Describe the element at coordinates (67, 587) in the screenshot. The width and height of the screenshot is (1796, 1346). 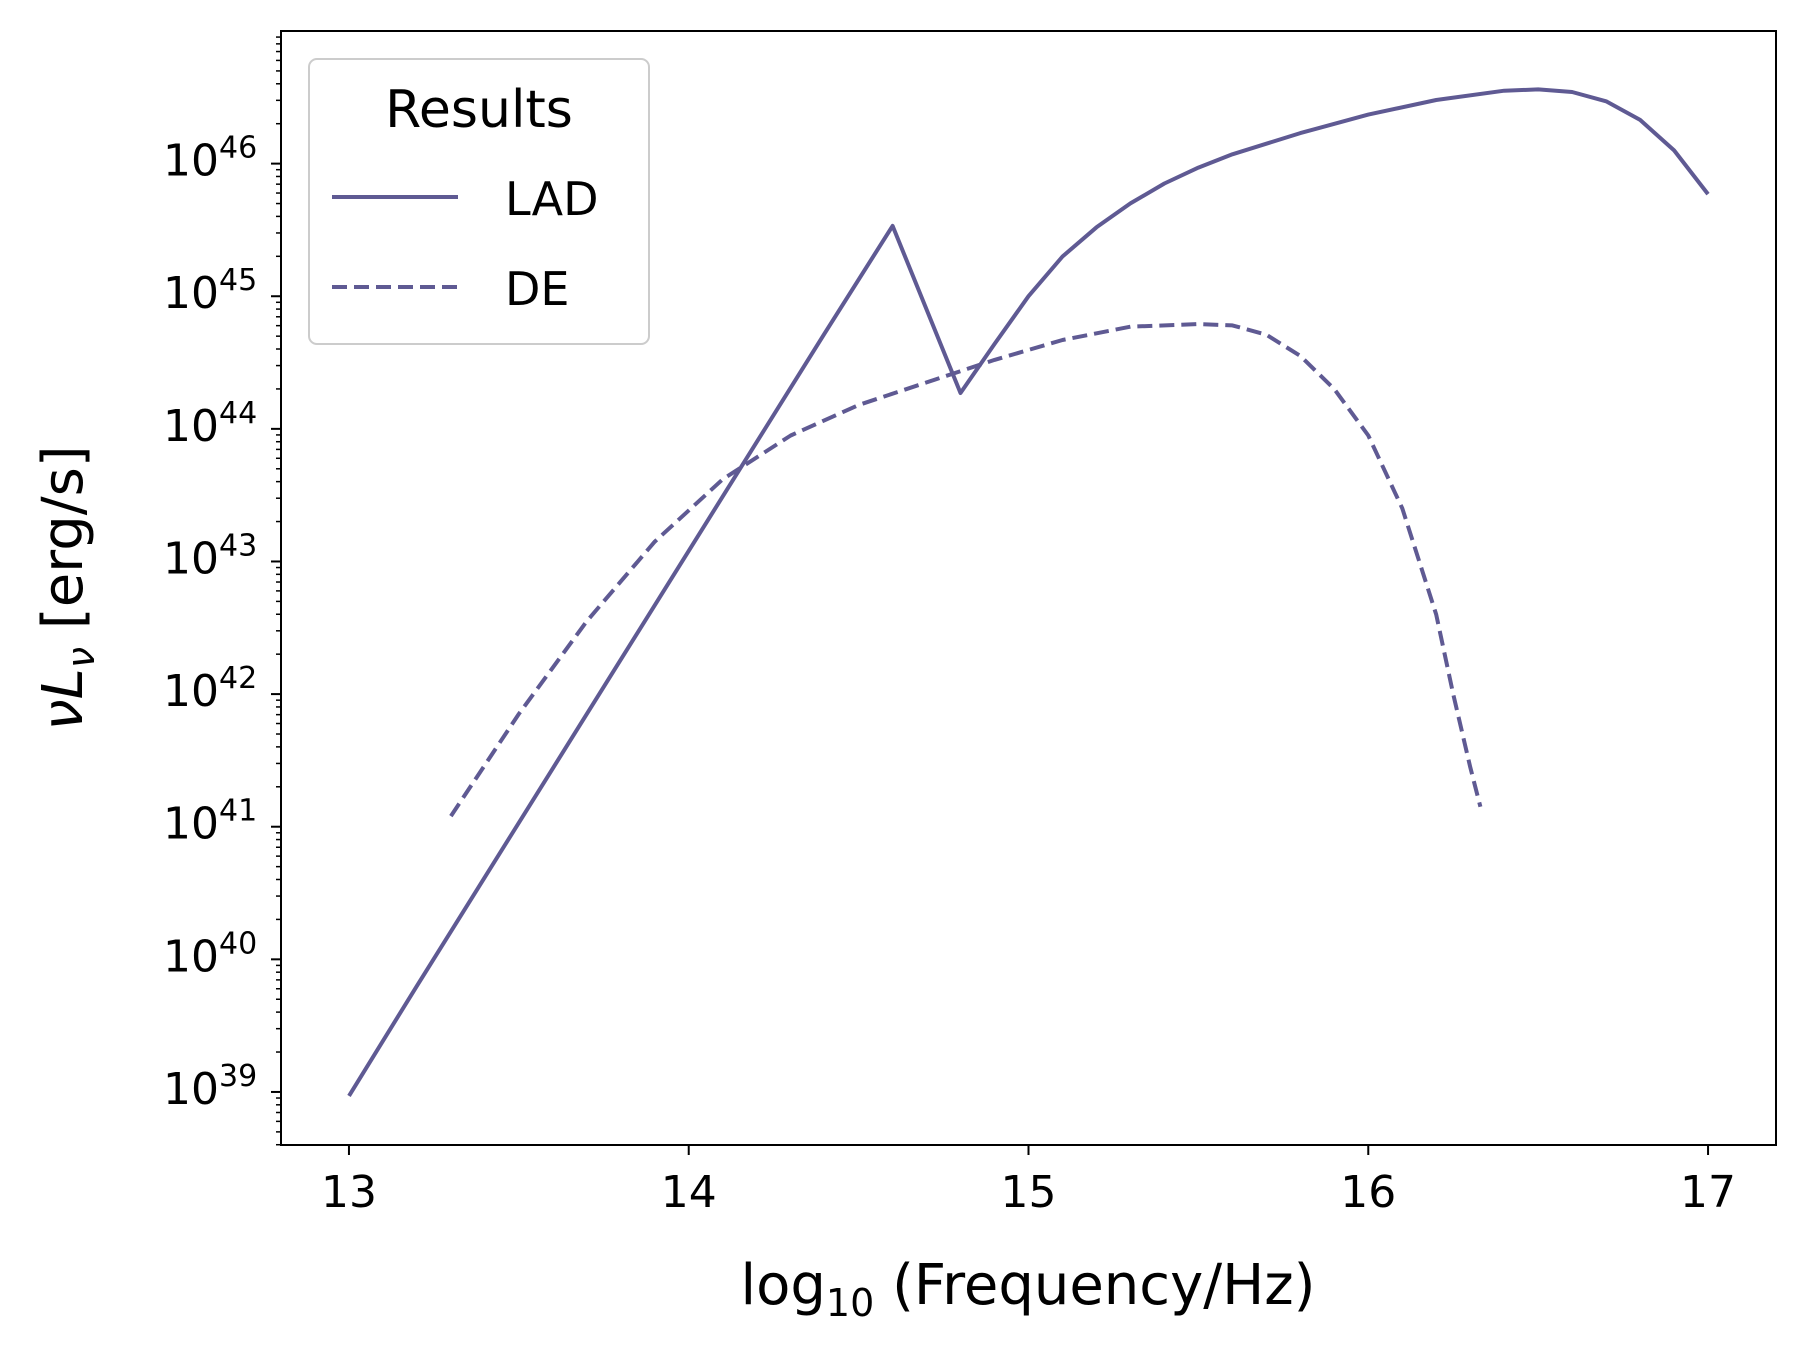
I see `y-axis-label: νLν [erg/s]` at that location.